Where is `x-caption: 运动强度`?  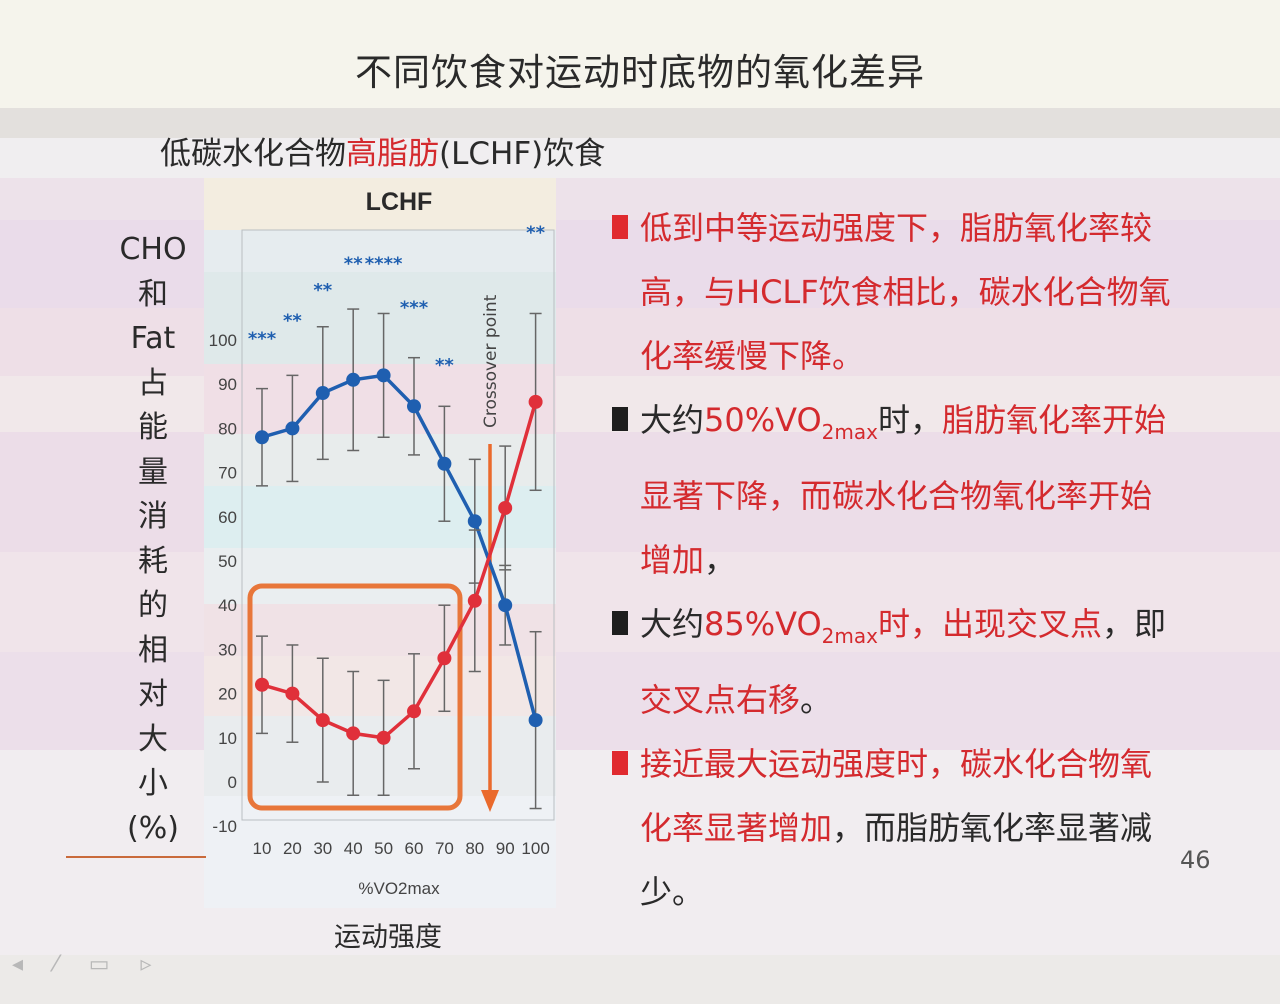 x-caption: 运动强度 is located at coordinates (388, 937).